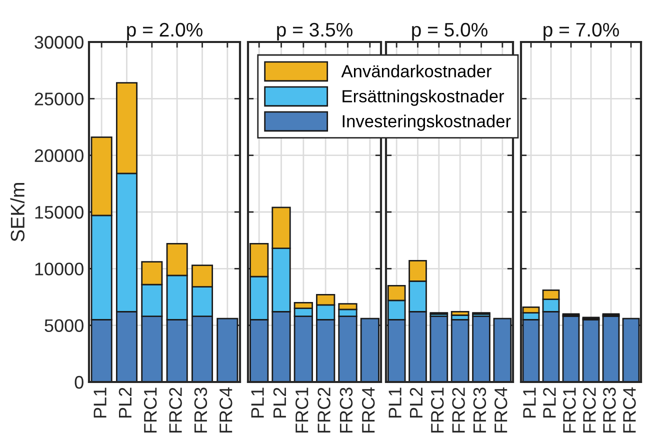 This screenshot has width=646, height=447. Describe the element at coordinates (426, 122) in the screenshot. I see `legend-label: Investeringskostnader` at that location.